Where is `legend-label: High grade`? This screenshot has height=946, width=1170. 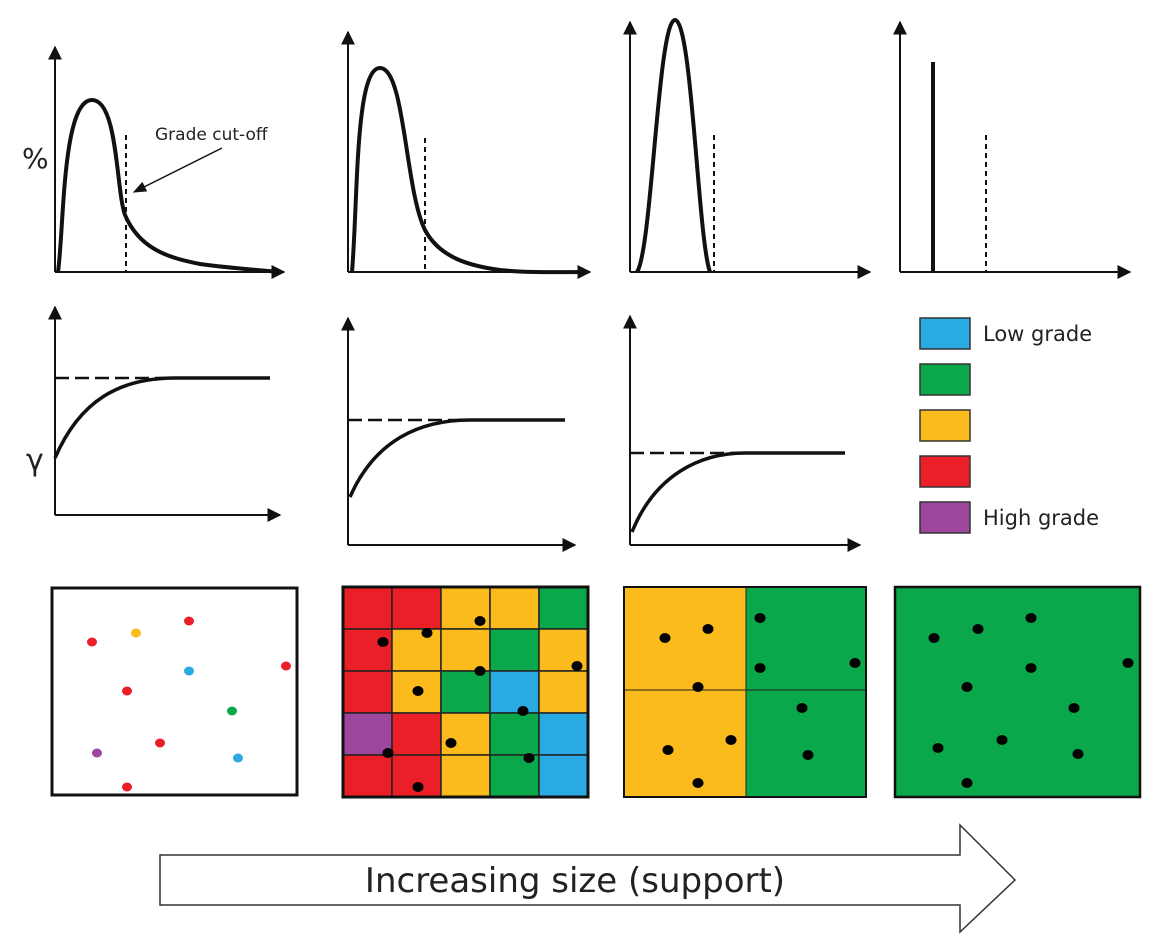
legend-label: High grade is located at coordinates (1041, 518).